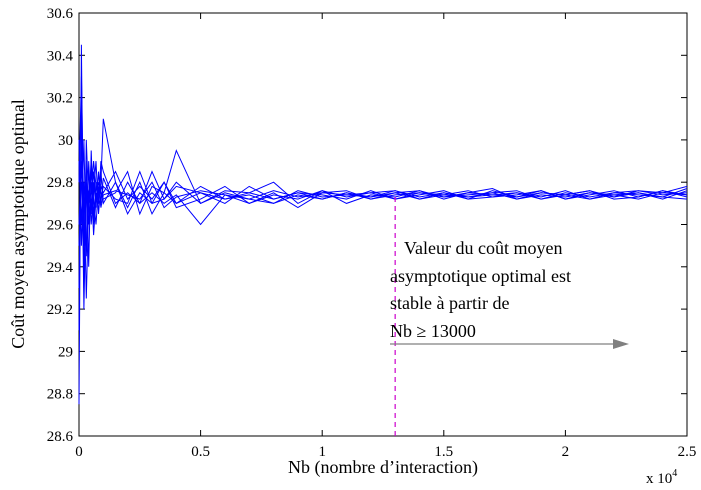  Describe the element at coordinates (383, 467) in the screenshot. I see `x-axis-label: Nb (nombre d’interaction)` at that location.